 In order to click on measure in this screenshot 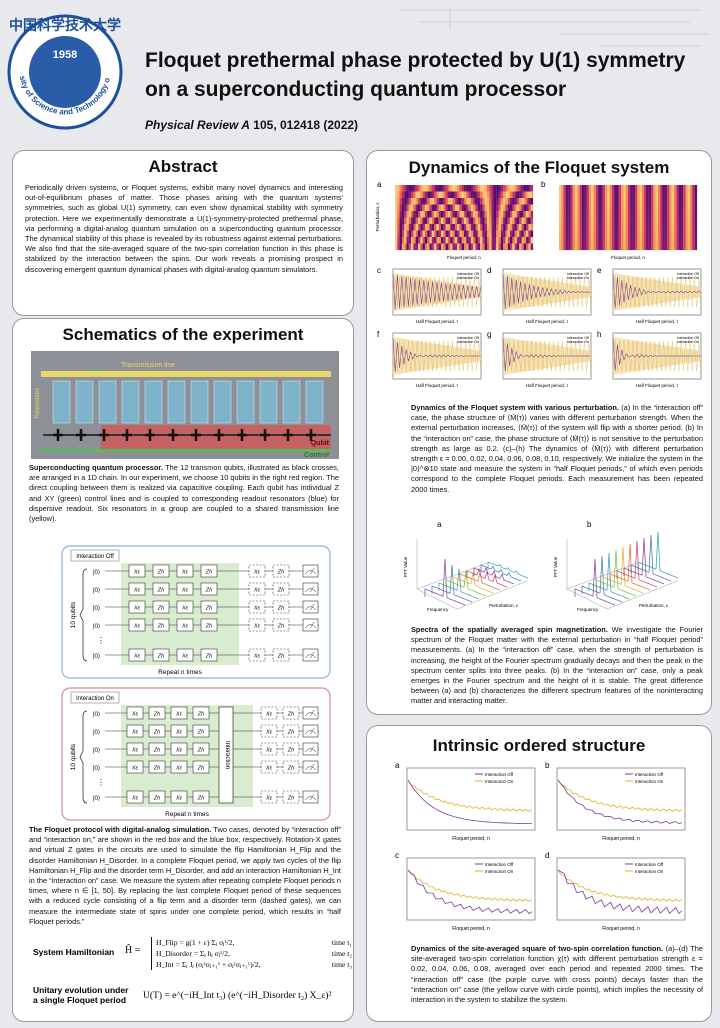, I will do `click(310, 731)`.